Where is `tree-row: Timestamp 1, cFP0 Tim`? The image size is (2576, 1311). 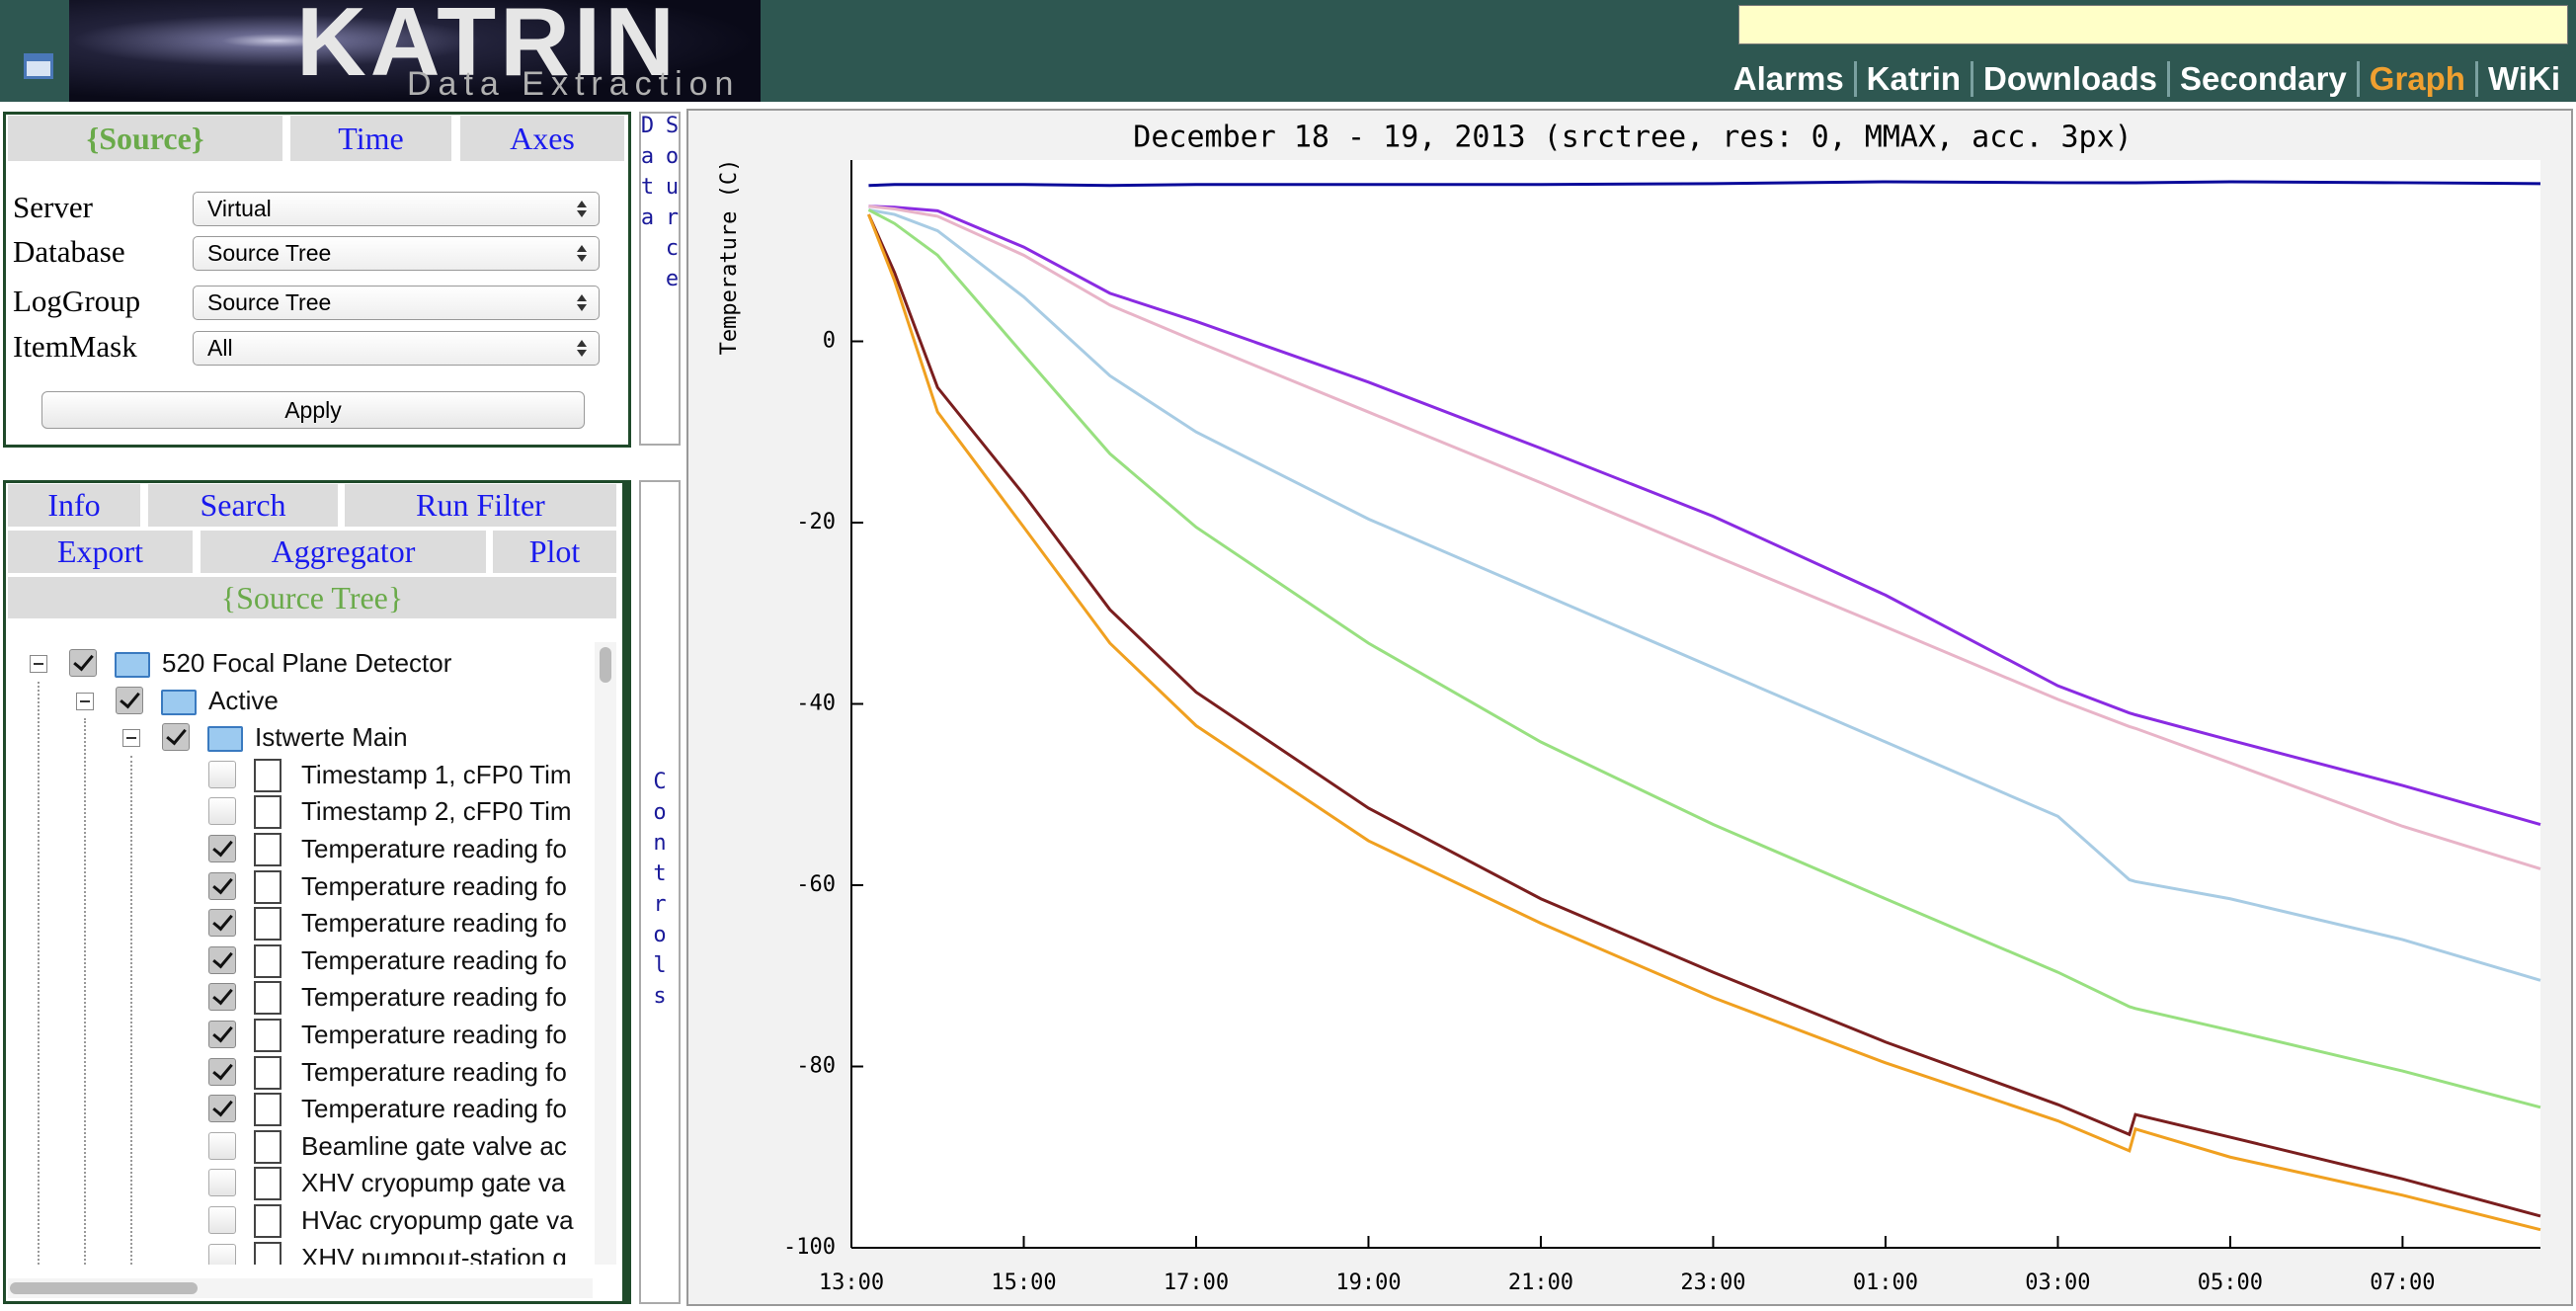 tree-row: Timestamp 1, cFP0 Tim is located at coordinates (300, 774).